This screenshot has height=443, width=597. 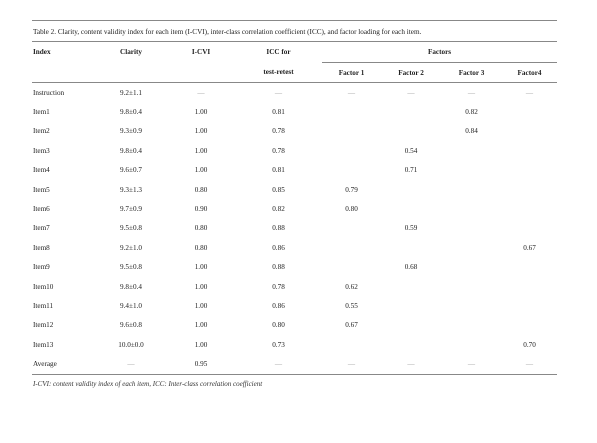 What do you see at coordinates (471, 72) in the screenshot?
I see `header-factor3: Factor 3` at bounding box center [471, 72].